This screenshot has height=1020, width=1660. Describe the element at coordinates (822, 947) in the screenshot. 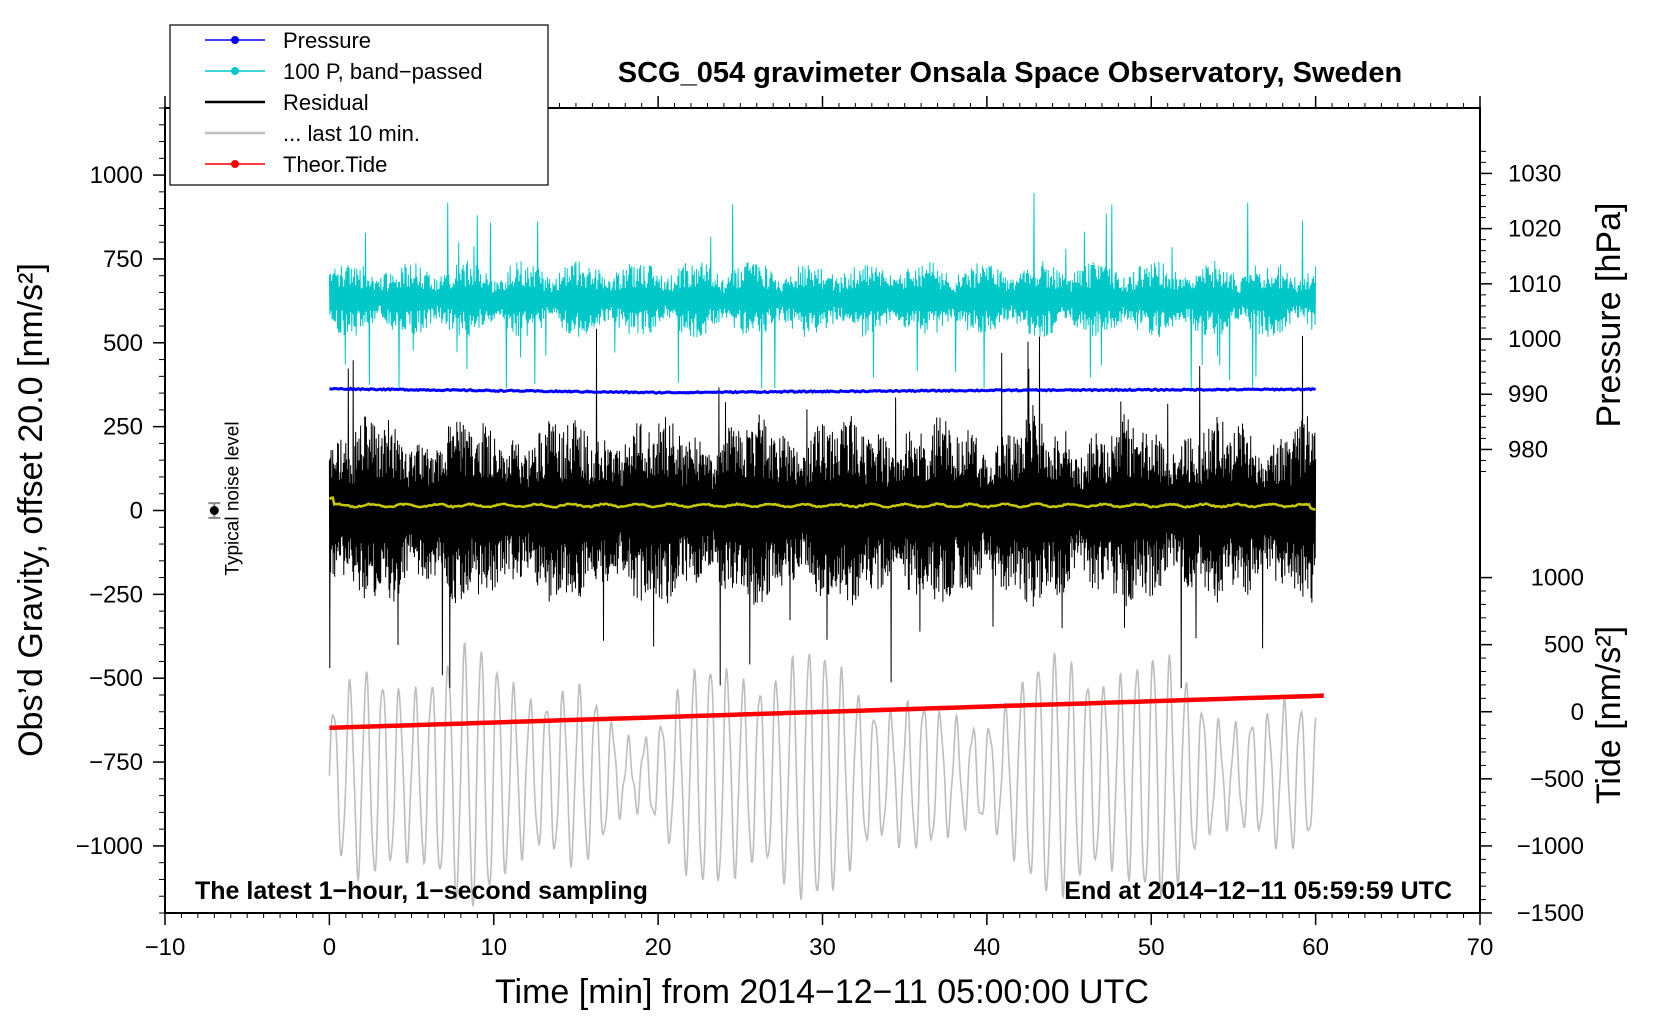

I see `x-tick-label: 30` at that location.